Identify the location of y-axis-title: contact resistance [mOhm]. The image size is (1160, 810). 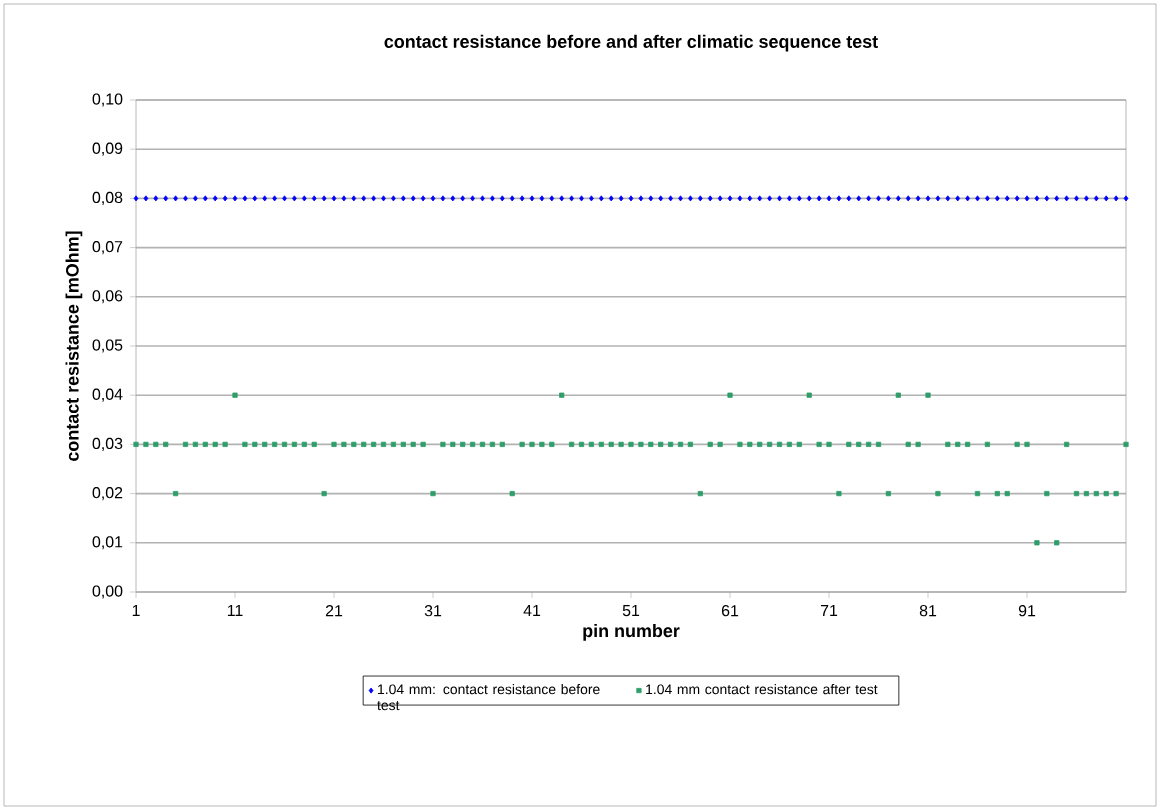
(74, 346).